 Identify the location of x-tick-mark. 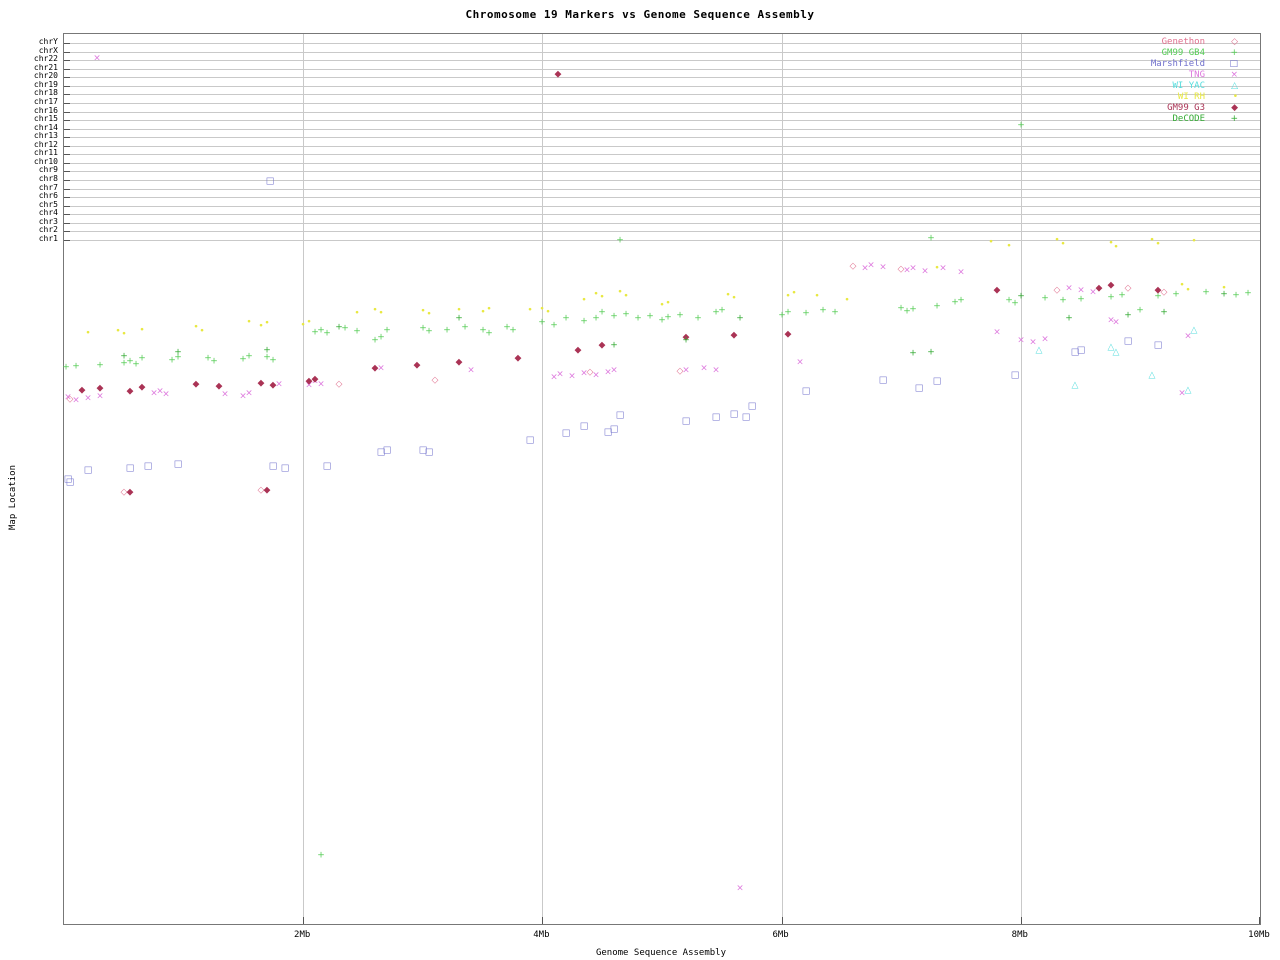
(782, 920).